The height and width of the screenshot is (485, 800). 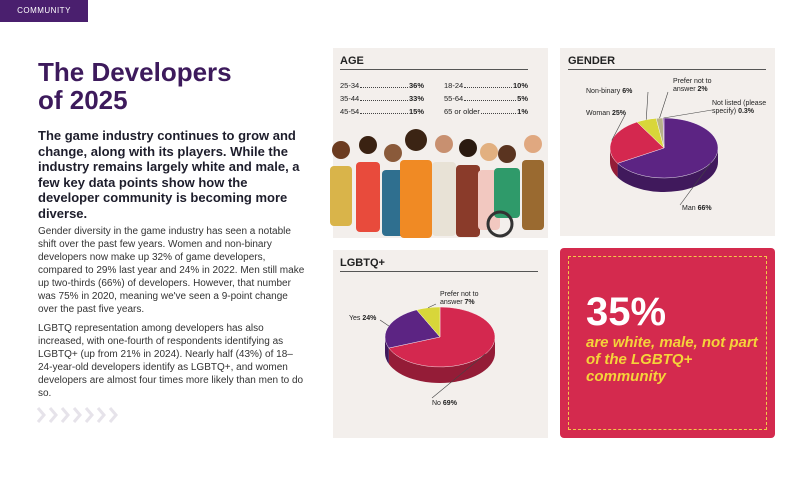 What do you see at coordinates (350, 98) in the screenshot?
I see `age-label: 35-44` at bounding box center [350, 98].